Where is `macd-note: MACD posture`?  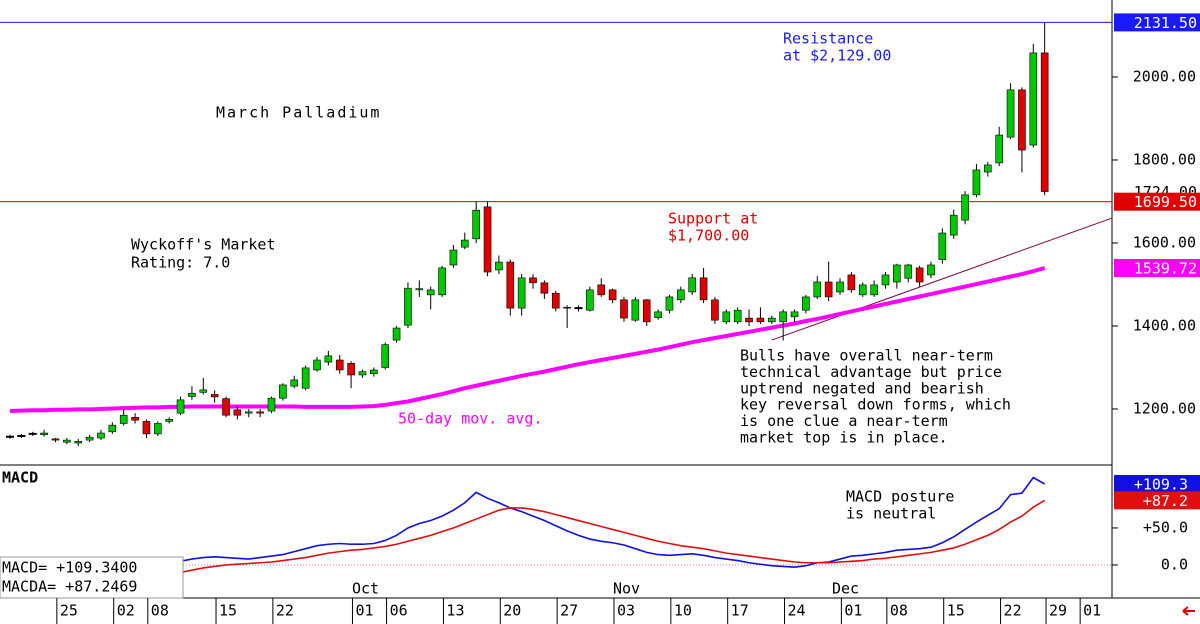 macd-note: MACD posture is located at coordinates (900, 497).